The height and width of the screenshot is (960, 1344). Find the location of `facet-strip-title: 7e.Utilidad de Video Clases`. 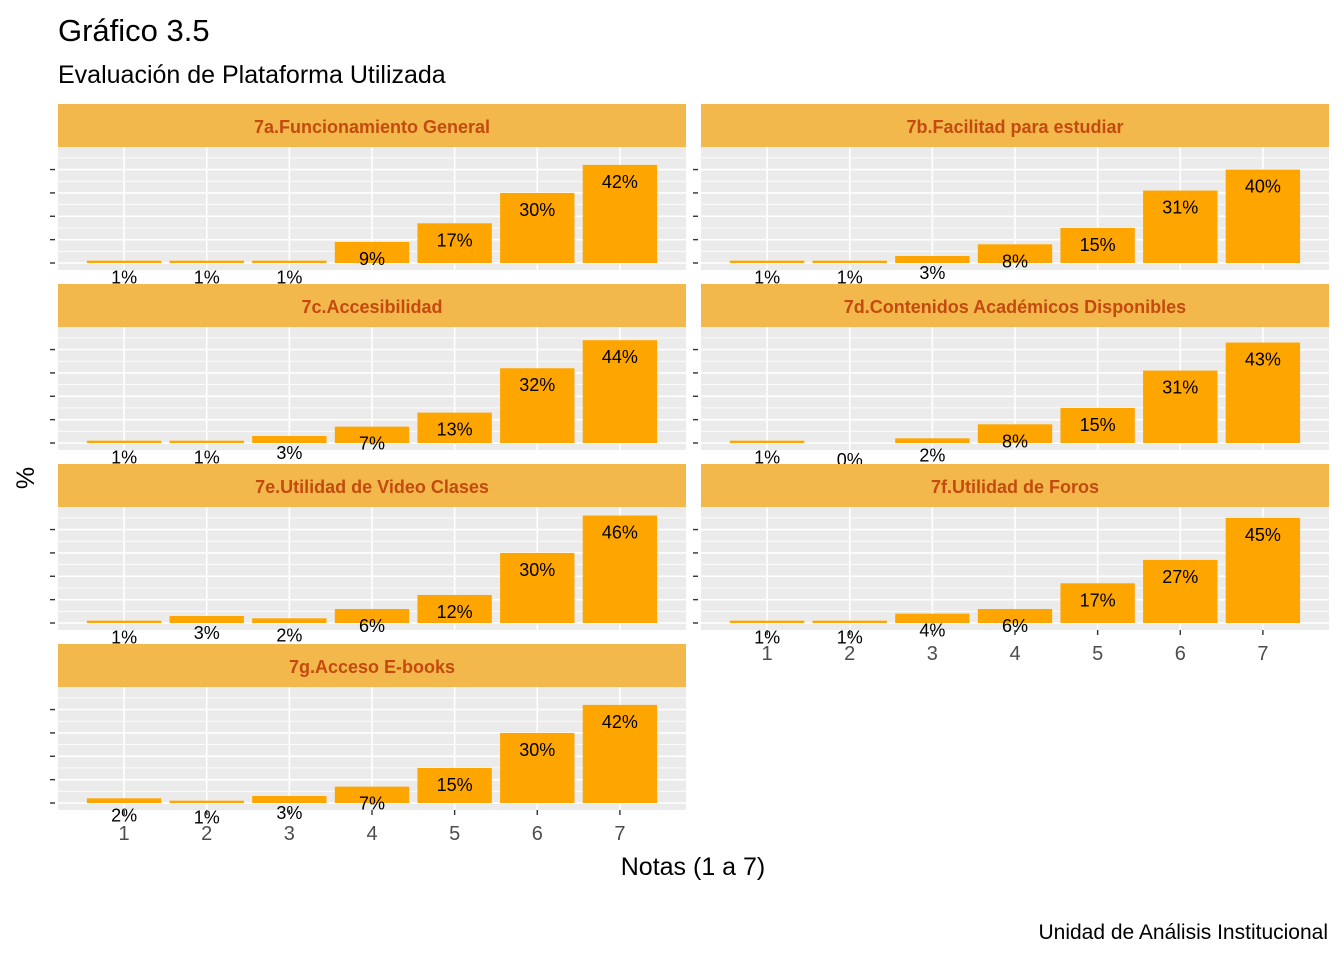

facet-strip-title: 7e.Utilidad de Video Clases is located at coordinates (372, 487).